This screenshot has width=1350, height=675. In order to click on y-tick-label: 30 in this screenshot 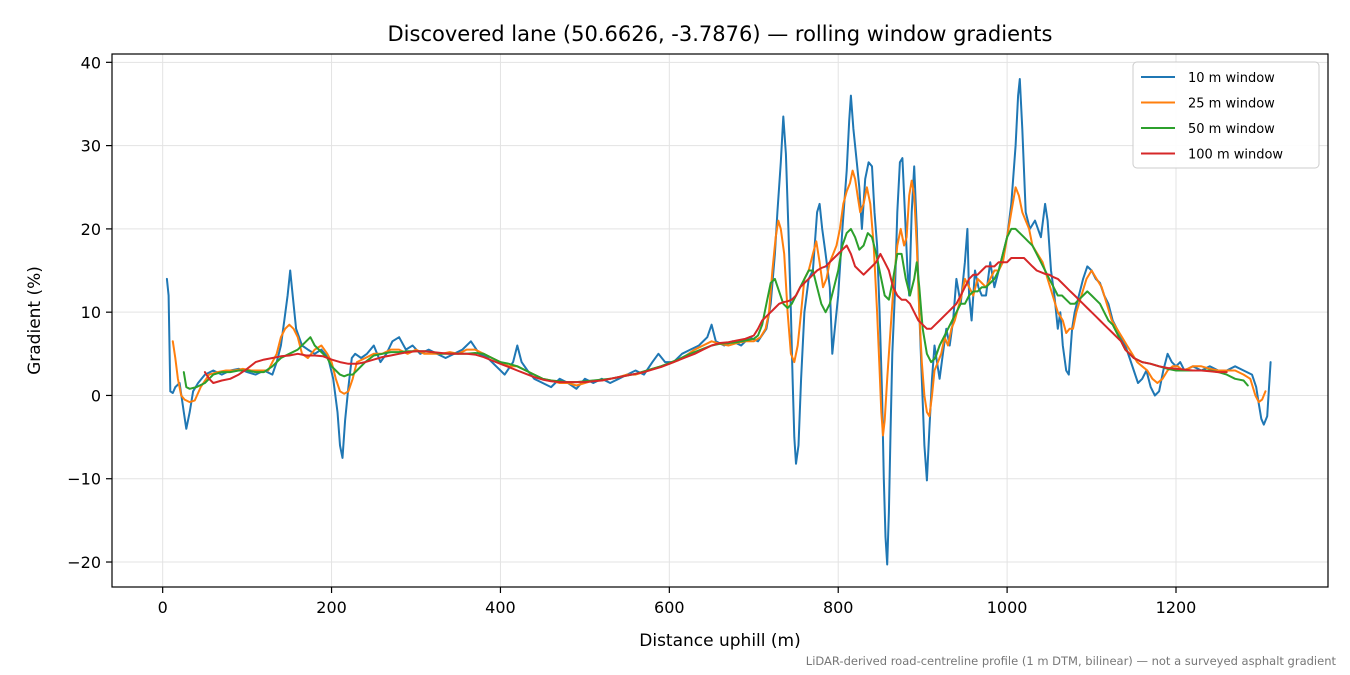, I will do `click(91, 146)`.